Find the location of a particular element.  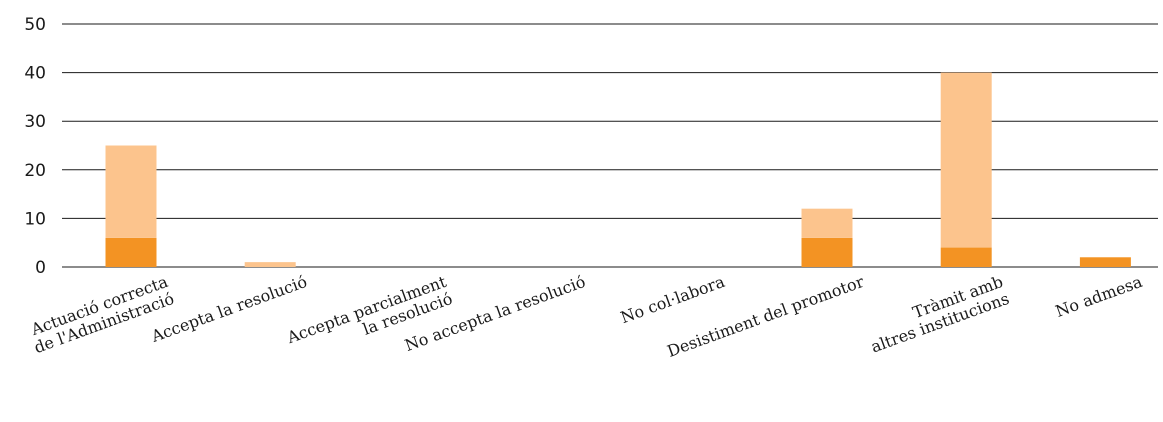

y-axis-ticks: 0 10 20 30 40 50 is located at coordinates (35, 146).